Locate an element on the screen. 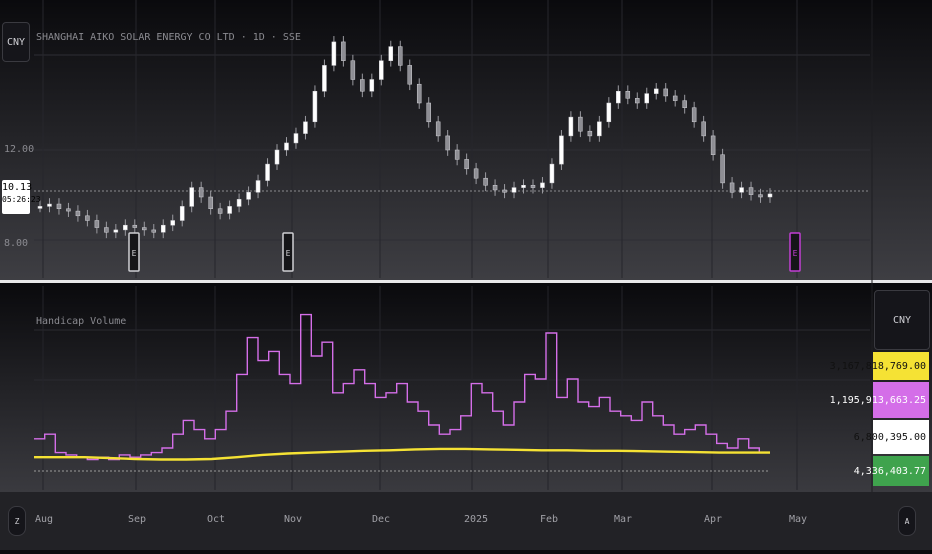 Image resolution: width=932 pixels, height=554 pixels. bottom-left-icon: Z is located at coordinates (17, 521).